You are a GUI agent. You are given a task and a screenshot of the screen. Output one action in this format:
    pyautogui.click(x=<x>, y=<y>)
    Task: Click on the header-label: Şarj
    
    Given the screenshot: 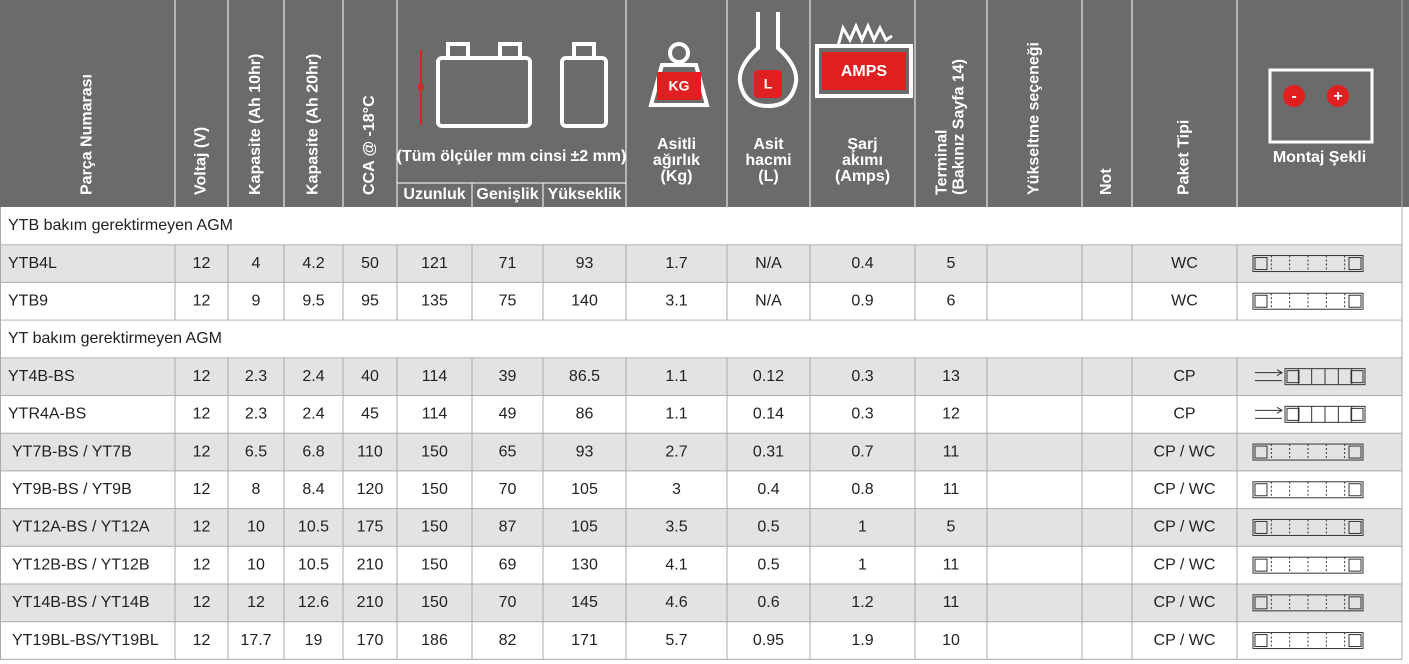 What is the action you would take?
    pyautogui.click(x=862, y=144)
    